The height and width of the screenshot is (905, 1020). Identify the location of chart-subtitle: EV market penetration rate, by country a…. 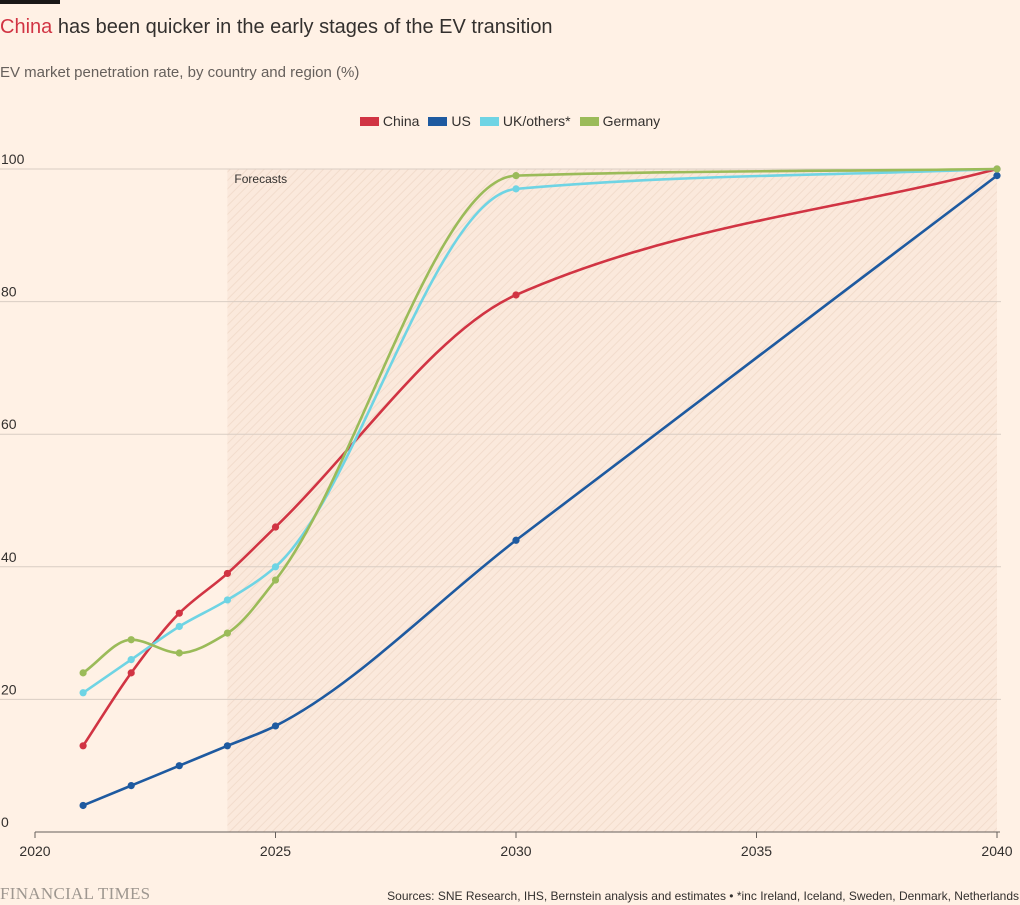
(180, 72).